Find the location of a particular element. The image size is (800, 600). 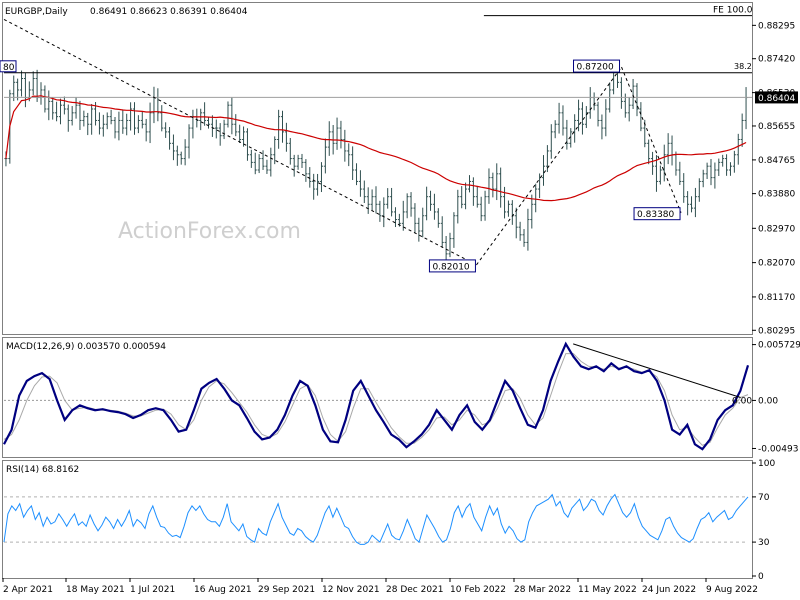

last-price-label: 0.86404 is located at coordinates (776, 99).